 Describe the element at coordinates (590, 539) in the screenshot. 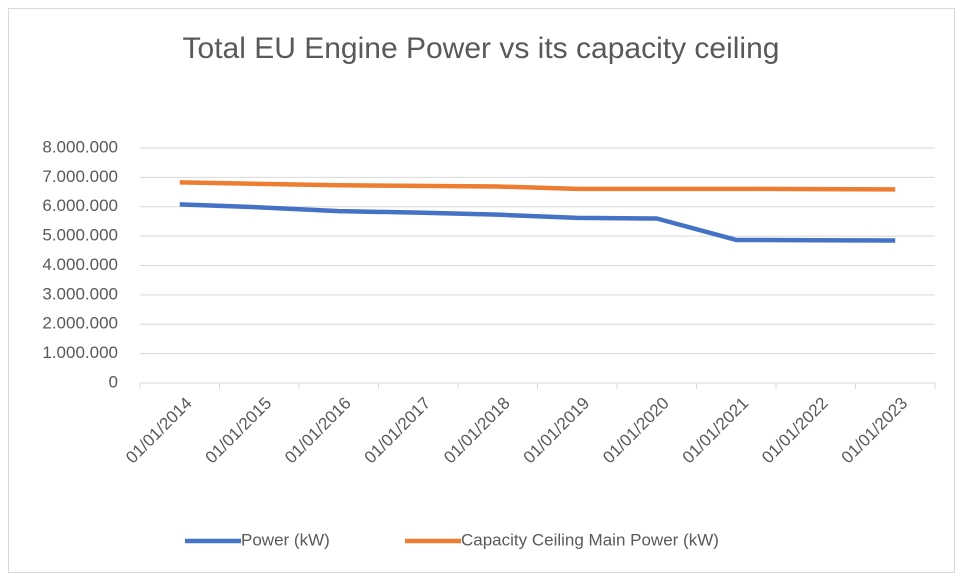

I see `legend-label: Capacity Ceiling Main Power (kW)` at that location.